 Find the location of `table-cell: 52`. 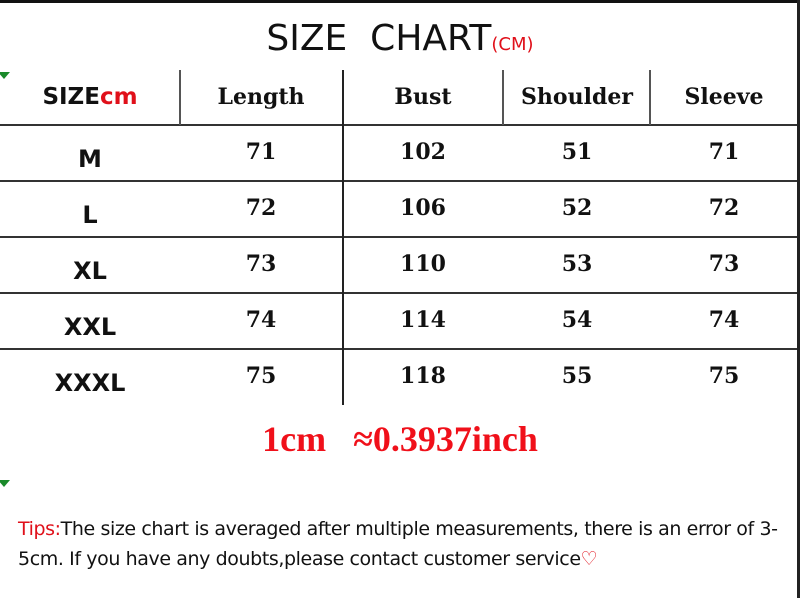

table-cell: 52 is located at coordinates (577, 208).